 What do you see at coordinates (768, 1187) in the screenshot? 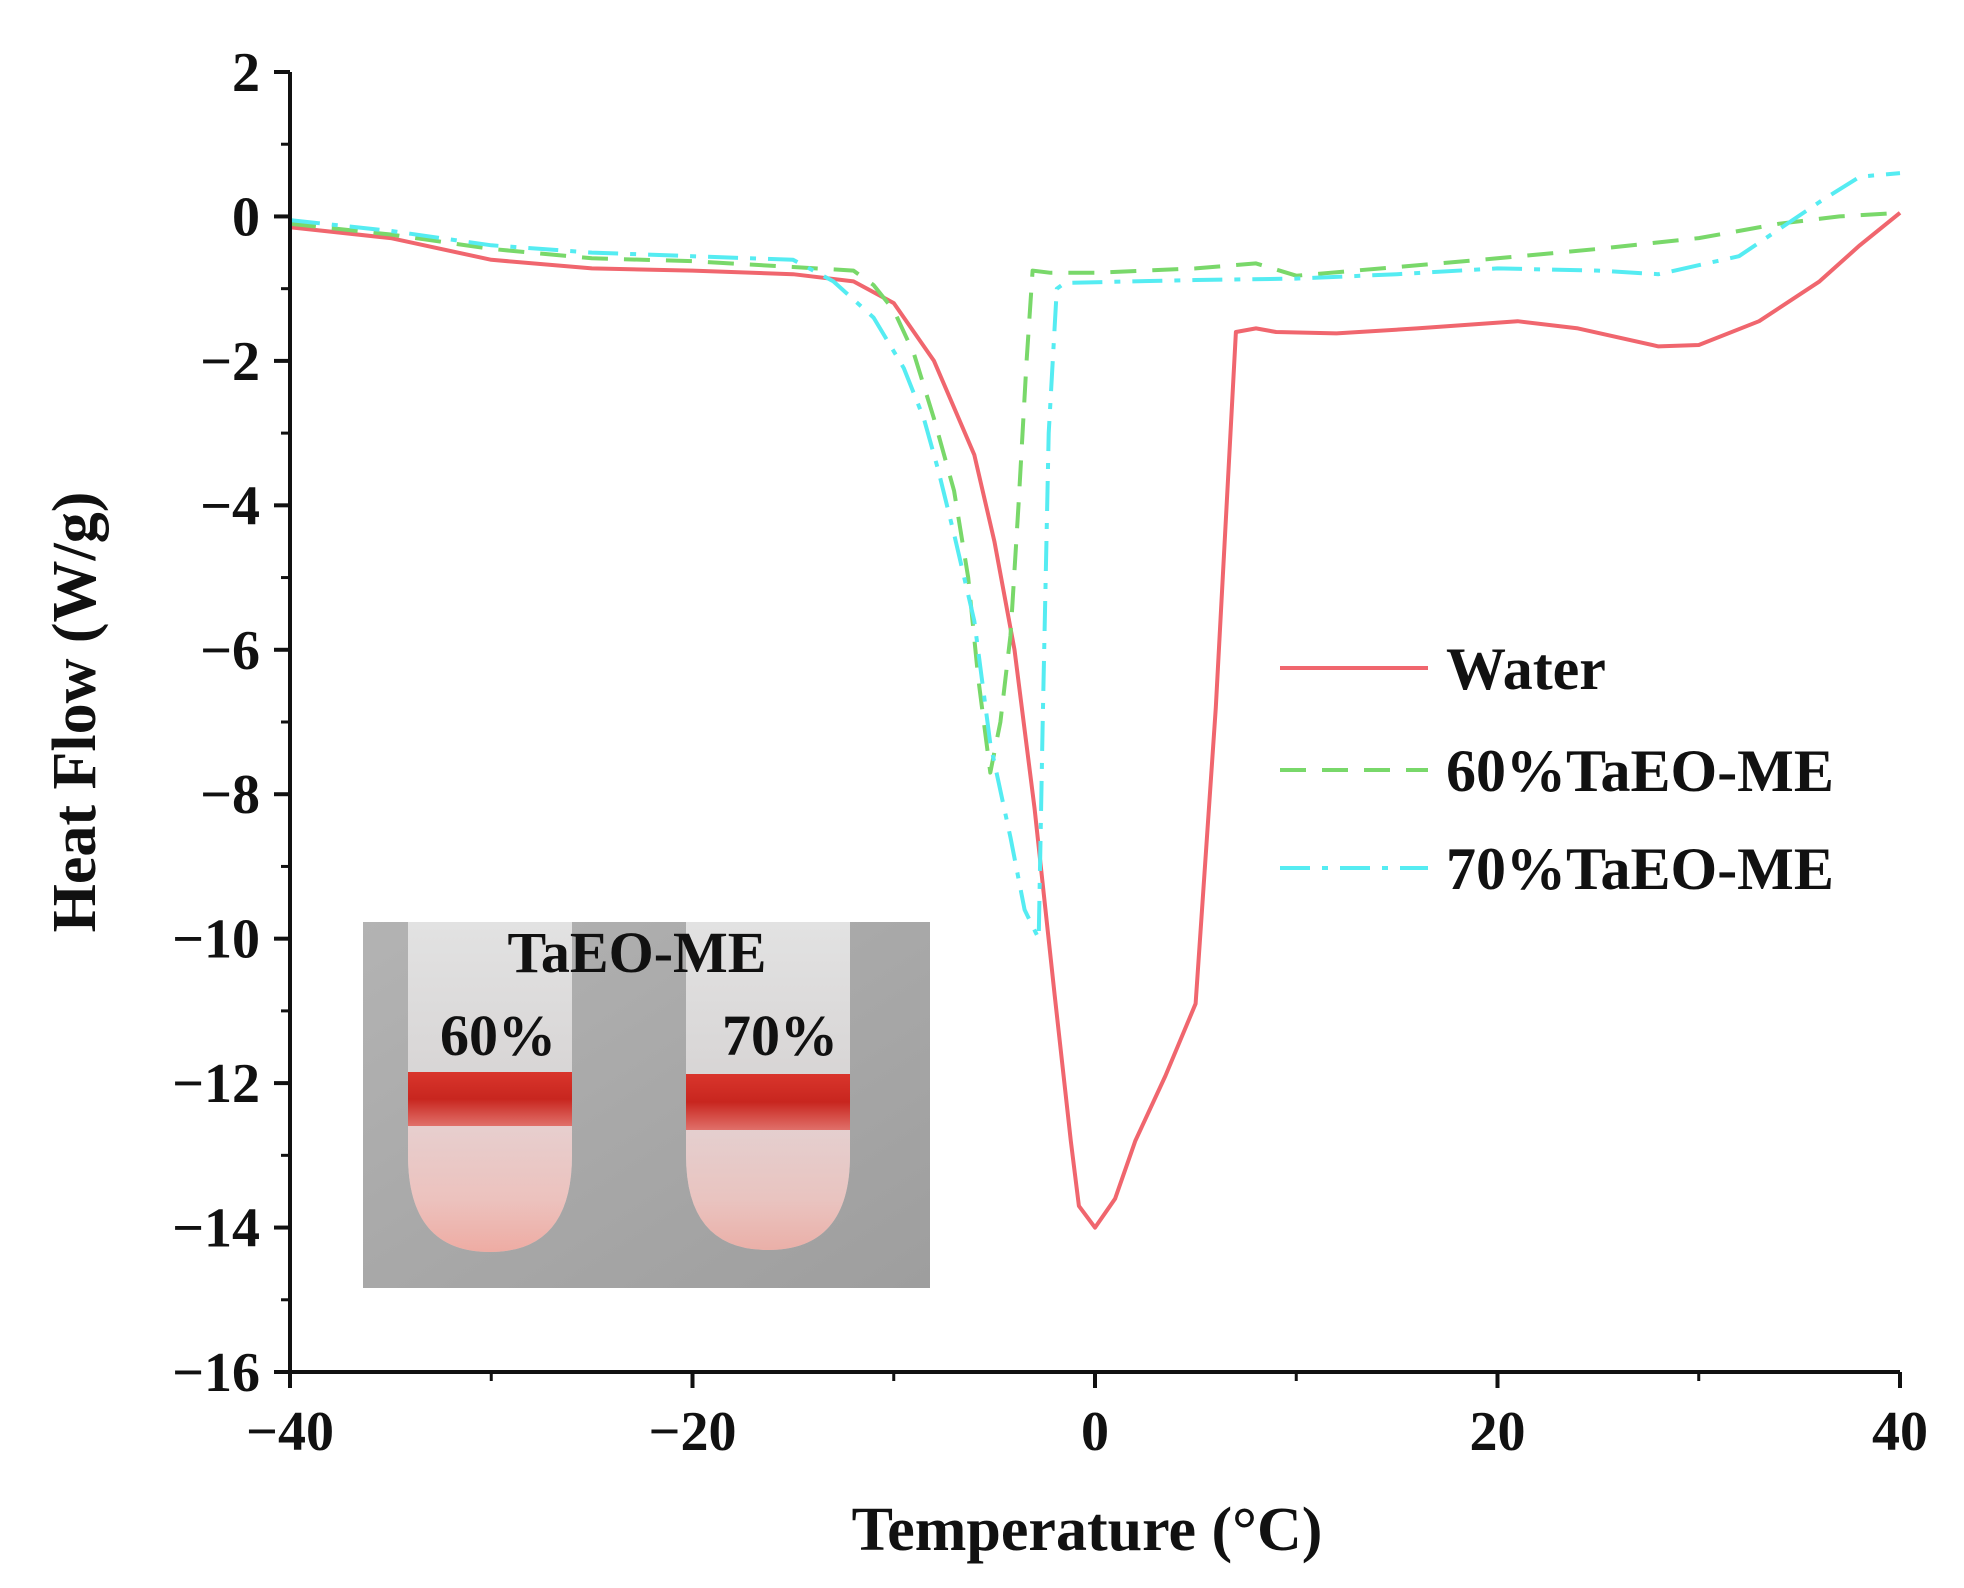
I see `tube-70-liquid` at bounding box center [768, 1187].